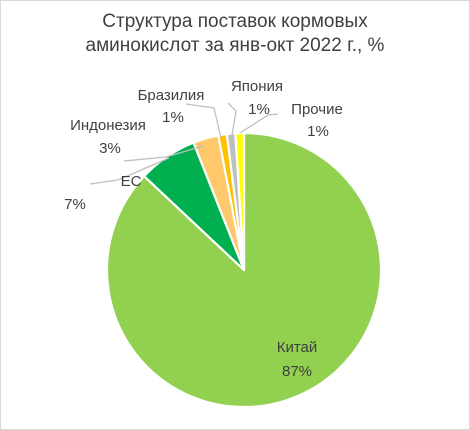  I want to click on slice-value-ес: 7%, so click(75, 204).